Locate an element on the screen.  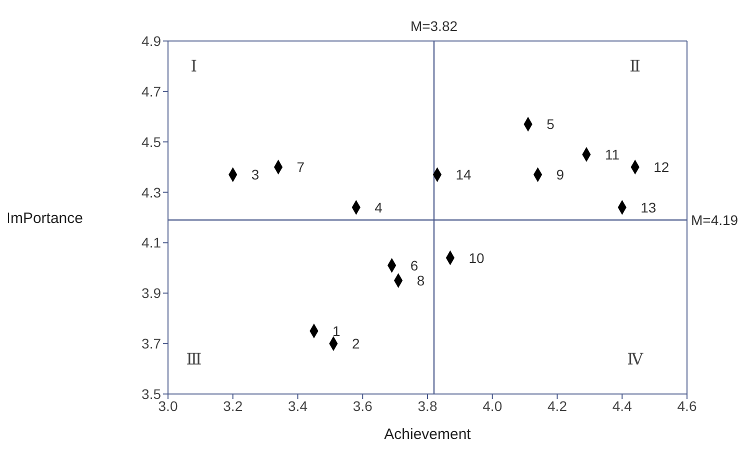
y-tick-label: 4.7 is located at coordinates (152, 91).